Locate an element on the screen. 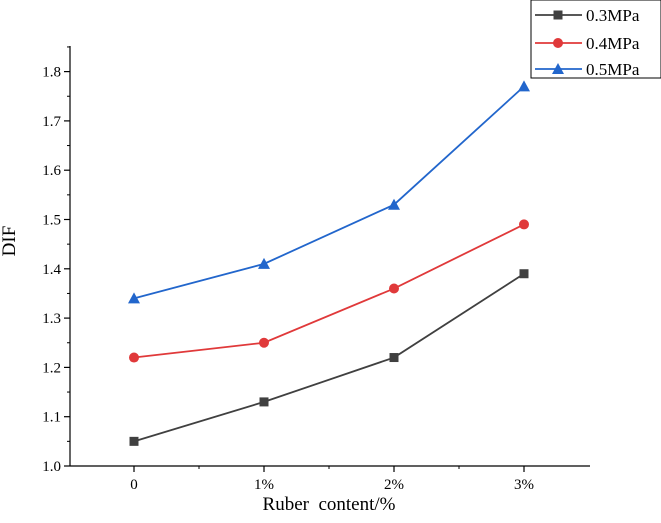 Image resolution: width=661 pixels, height=523 pixels. legend: 0.3MPa 0.4MPa 0.5MPa is located at coordinates (595, 39).